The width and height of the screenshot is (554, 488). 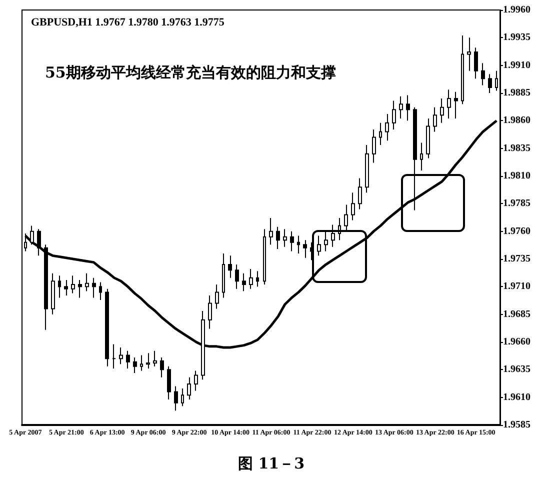 I want to click on y-tick-label: 1.9910, so click(x=516, y=65).